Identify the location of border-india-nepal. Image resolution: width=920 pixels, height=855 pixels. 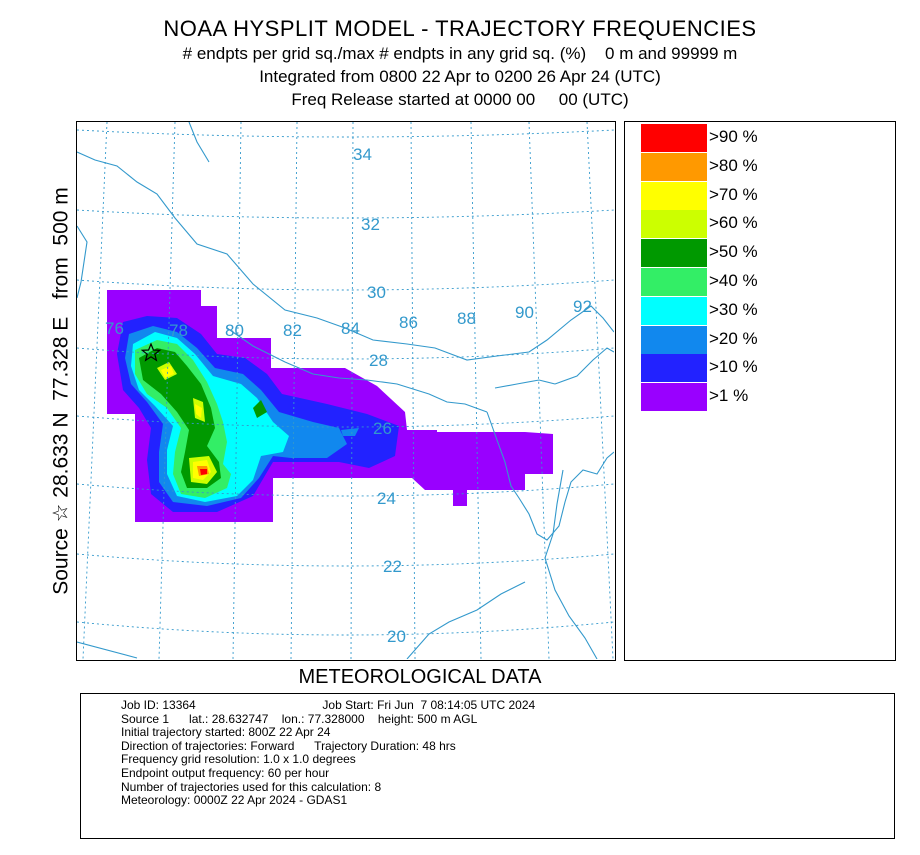
(357, 370).